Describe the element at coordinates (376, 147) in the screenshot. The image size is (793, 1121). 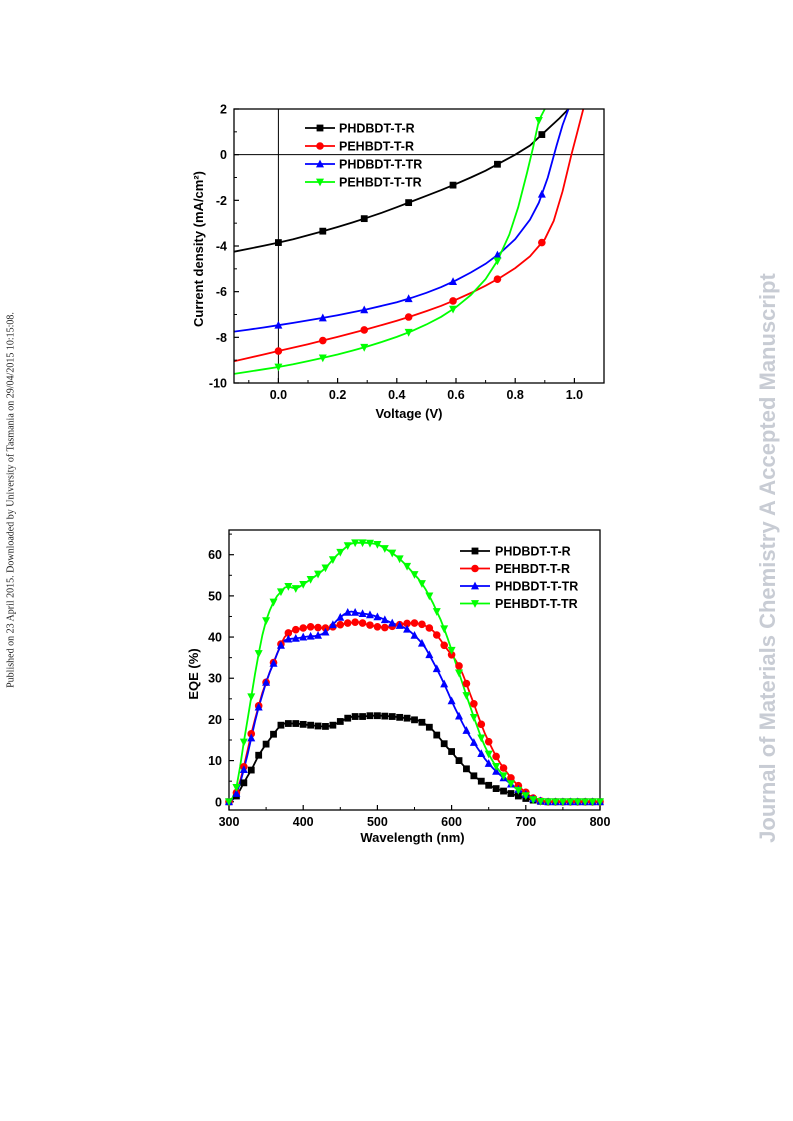
I see `jv-legend-label-2: PEHBDT-T-R` at that location.